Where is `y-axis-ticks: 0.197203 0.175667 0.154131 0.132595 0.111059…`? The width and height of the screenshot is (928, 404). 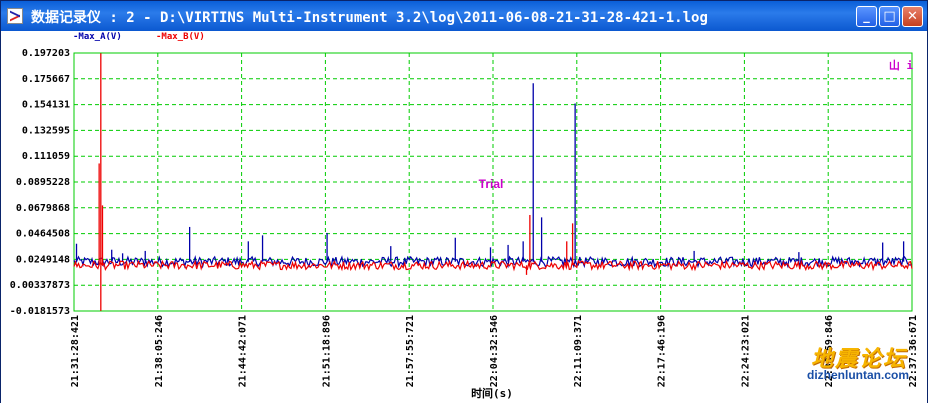 y-axis-ticks: 0.197203 0.175667 0.154131 0.132595 0.111059… is located at coordinates (40, 182).